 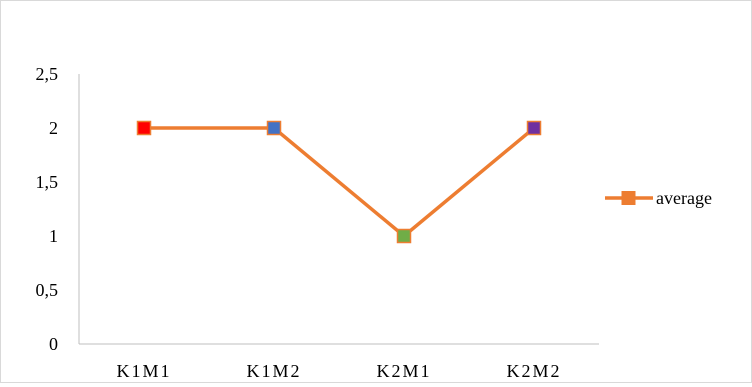 I want to click on legend: average, so click(x=658, y=198).